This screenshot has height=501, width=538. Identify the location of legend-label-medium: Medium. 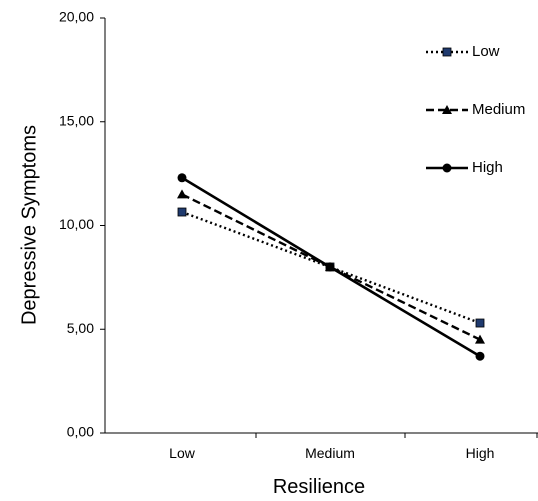
(498, 109).